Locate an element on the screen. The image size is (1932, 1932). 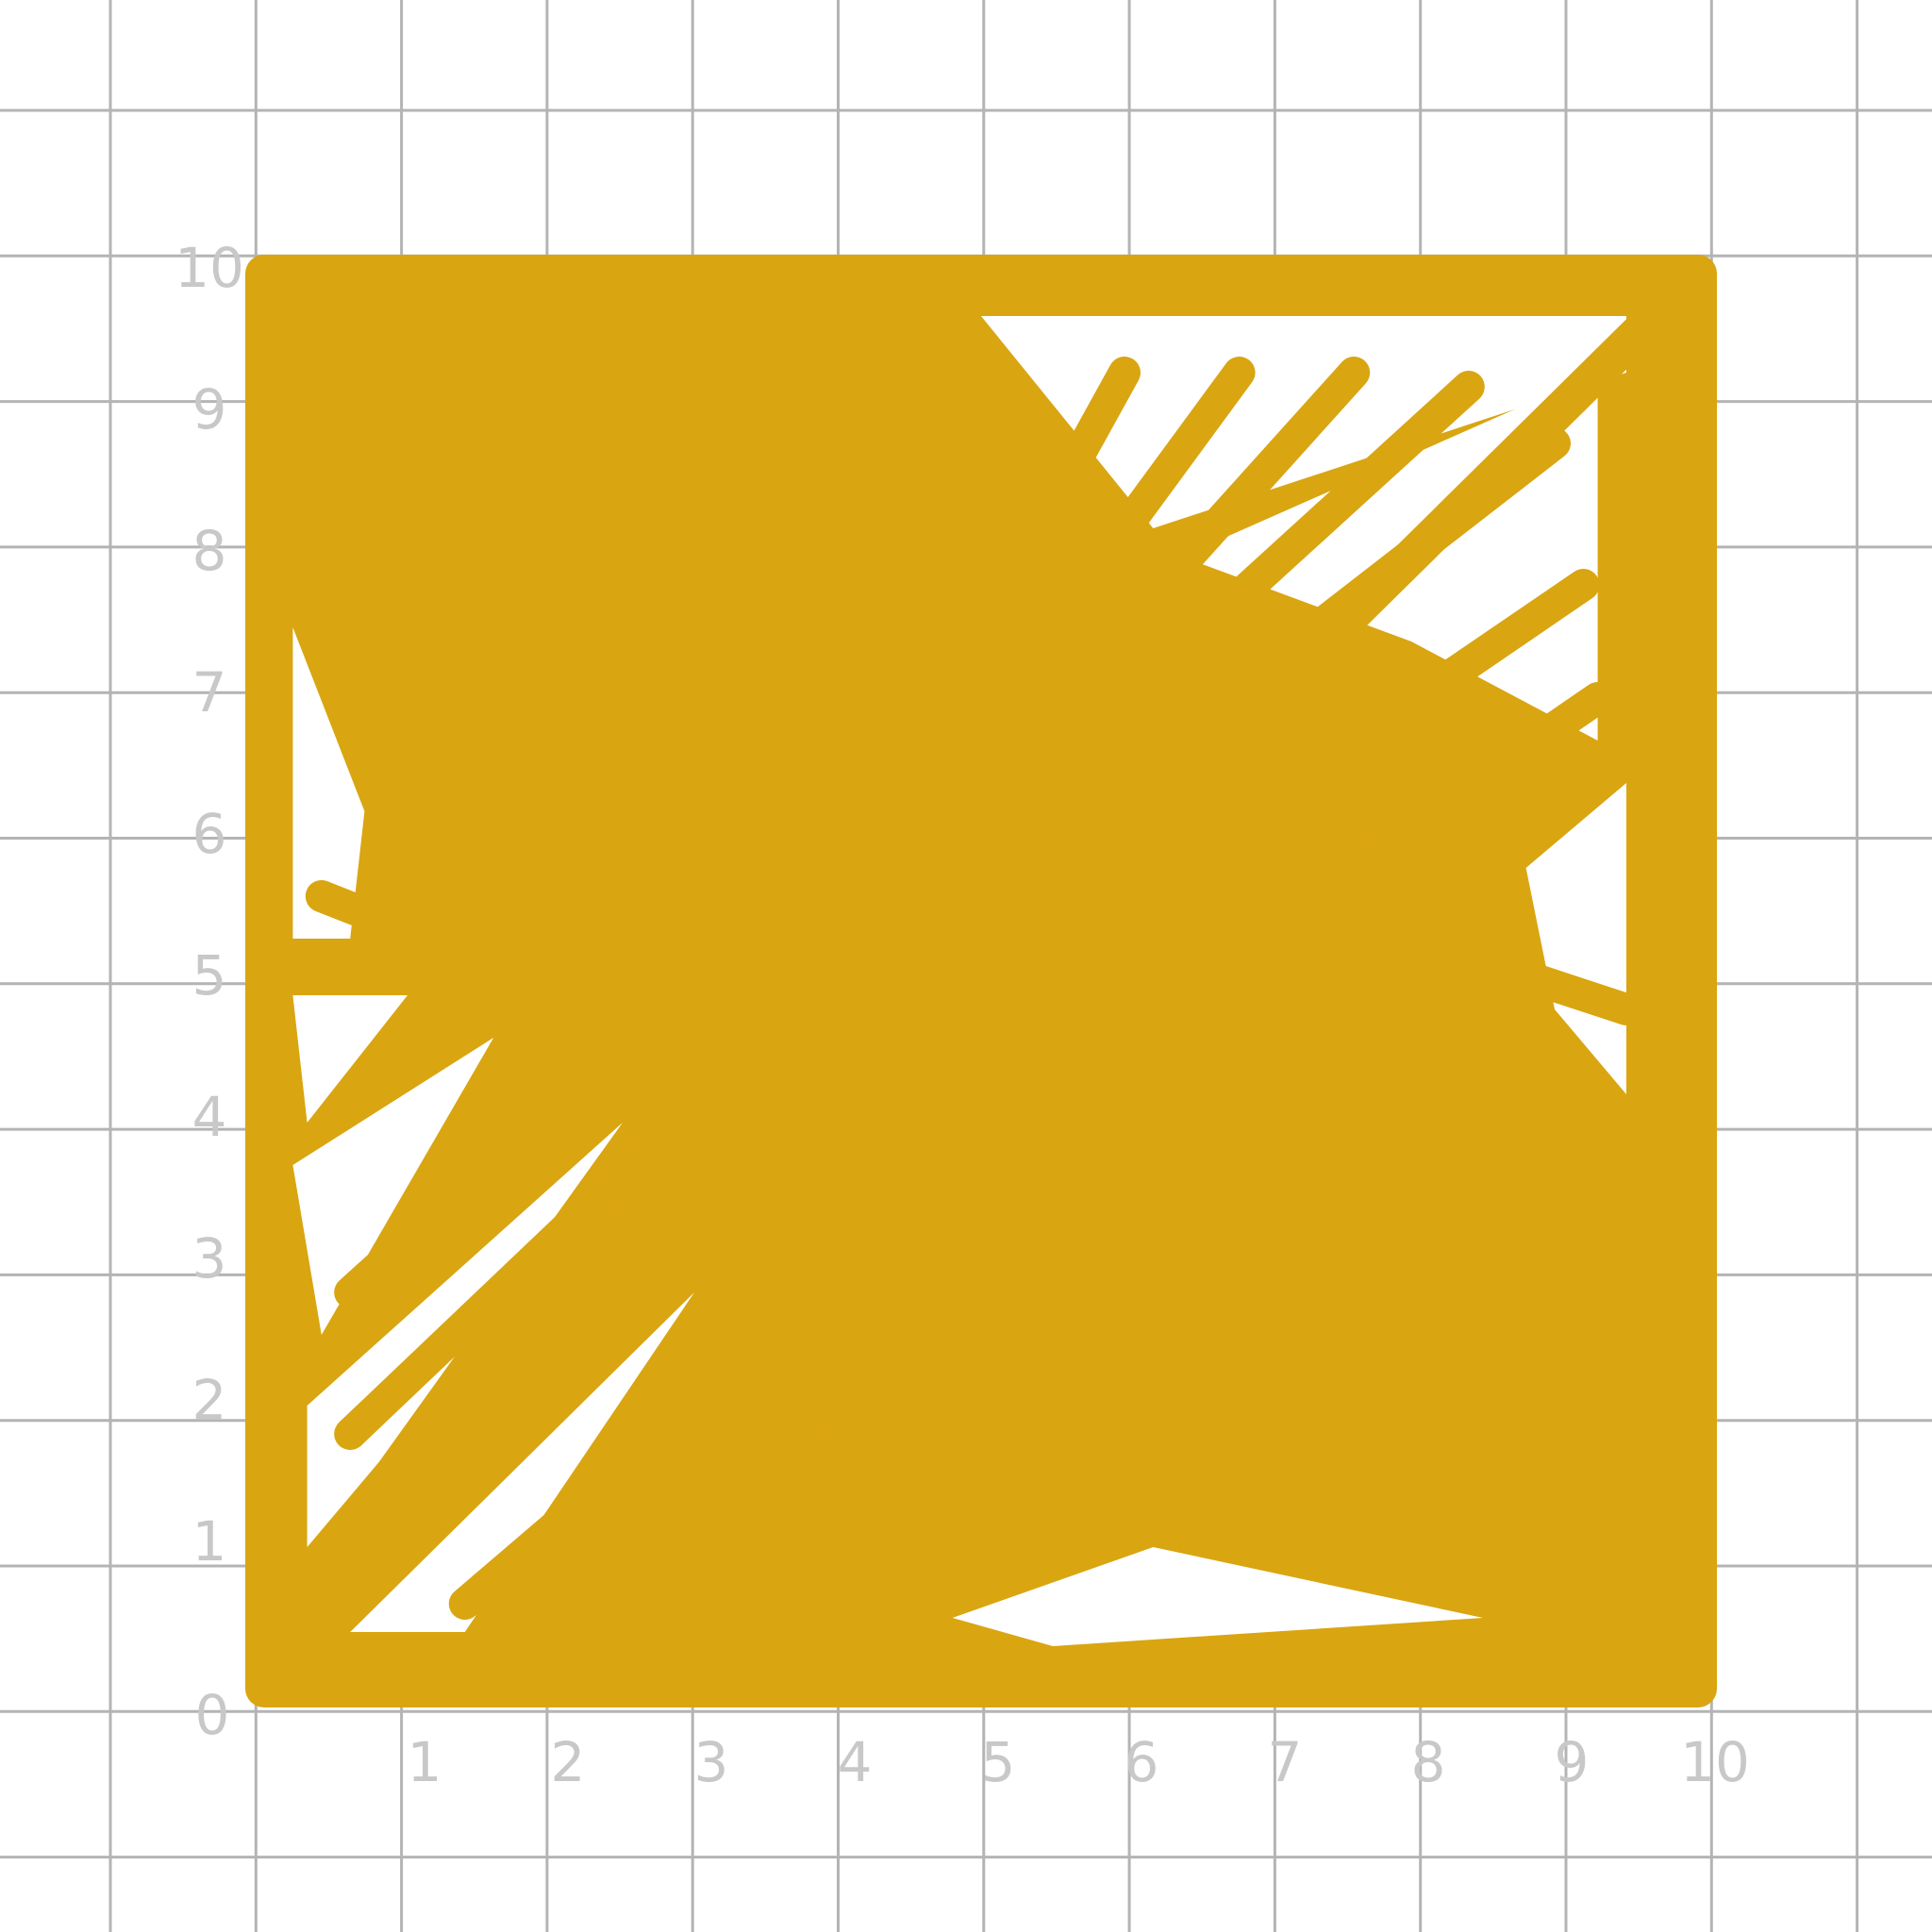
y-tick-label: 1 is located at coordinates (209, 1542).